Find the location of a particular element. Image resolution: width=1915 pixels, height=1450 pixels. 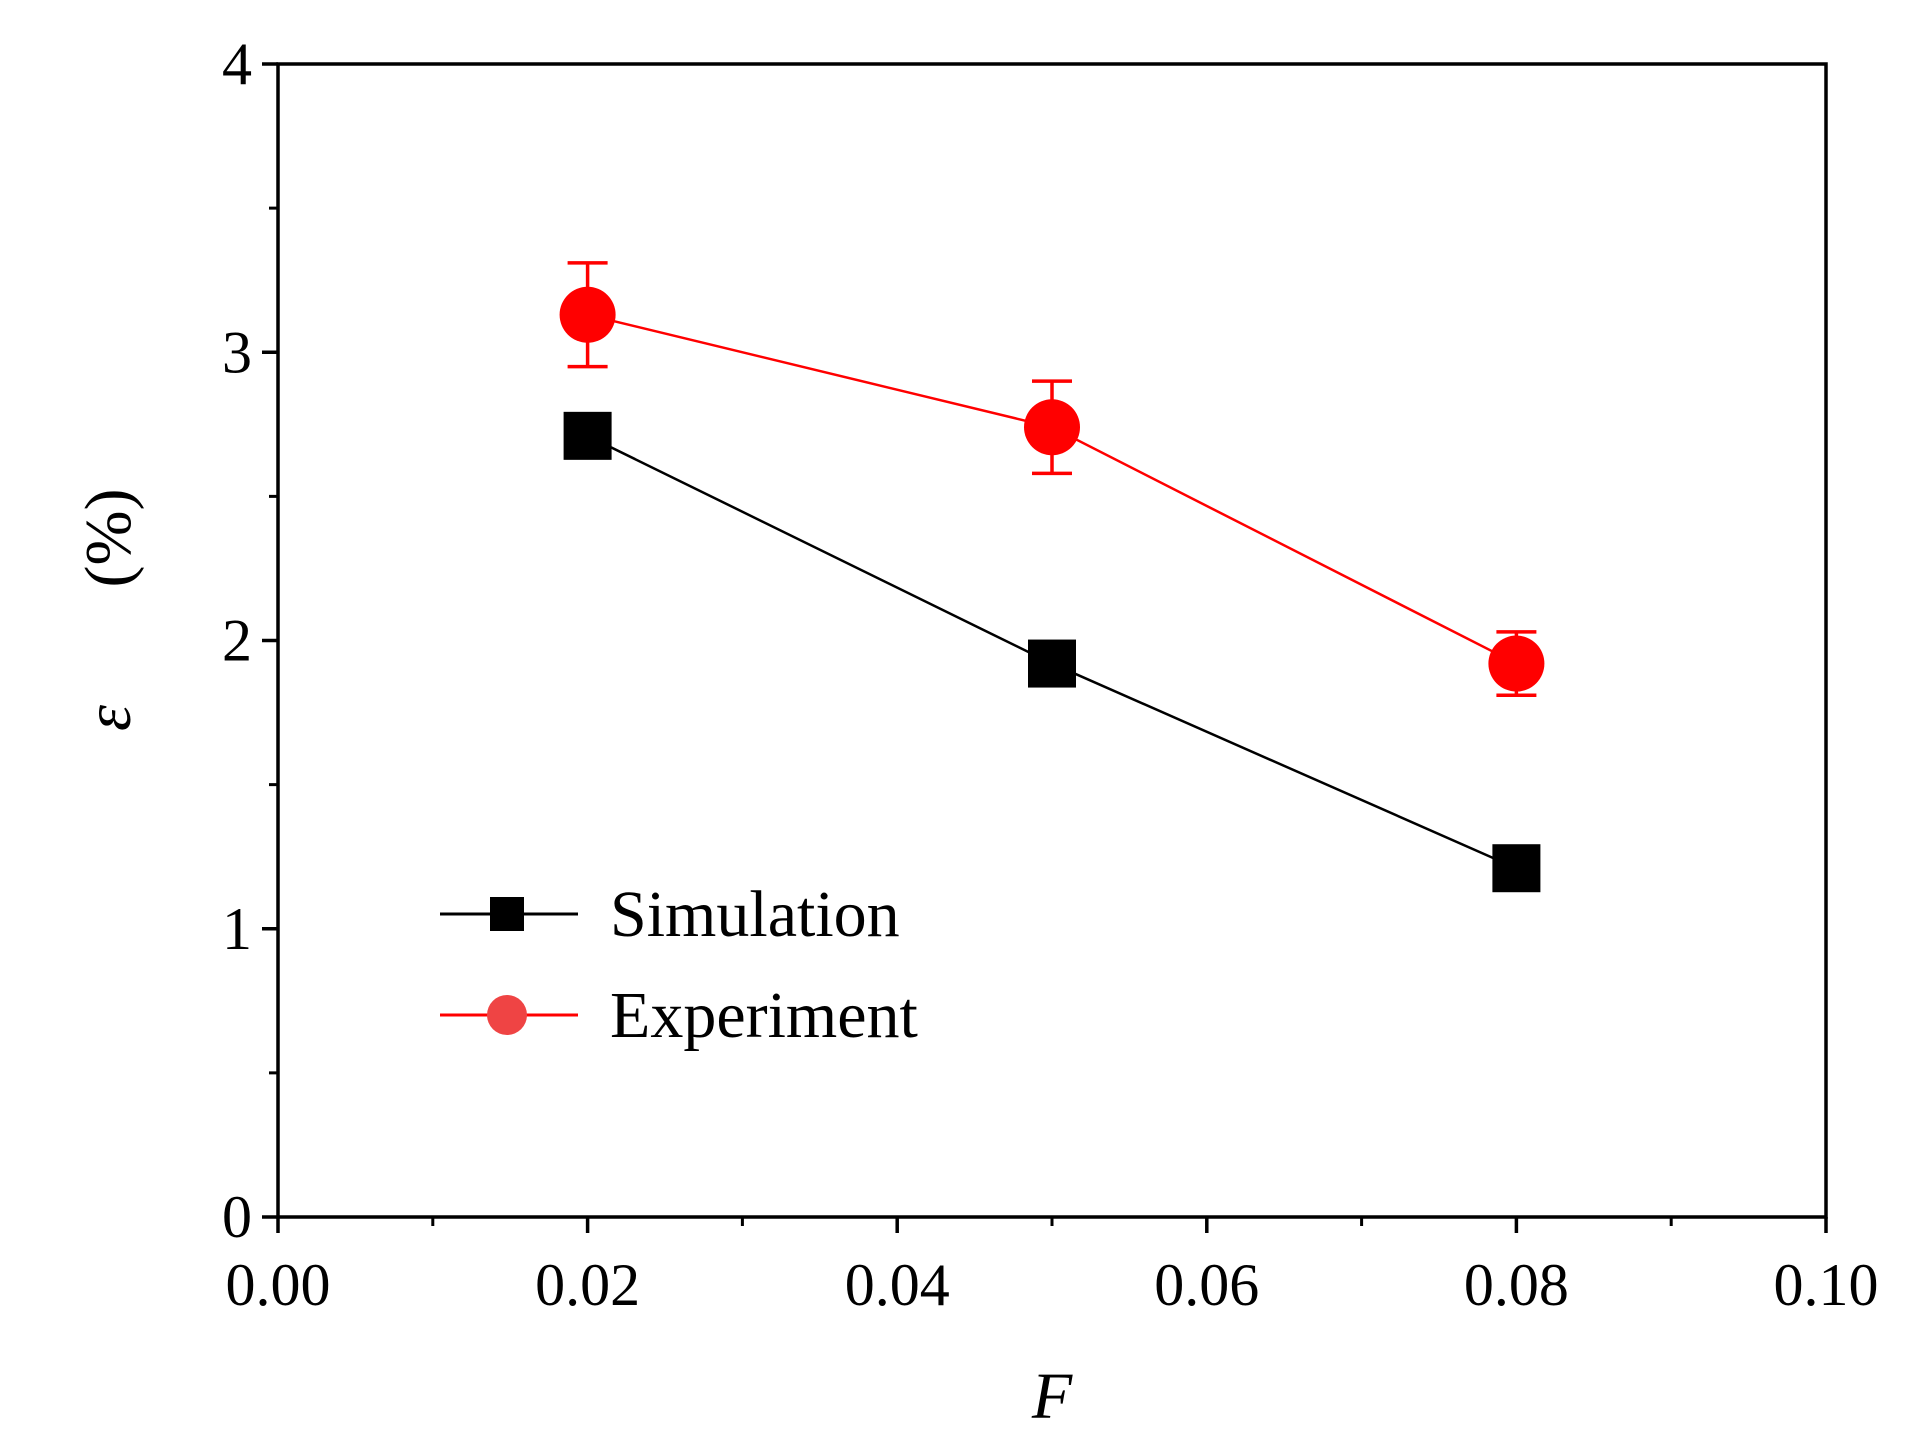

x-axis-title: F is located at coordinates (1052, 1396).